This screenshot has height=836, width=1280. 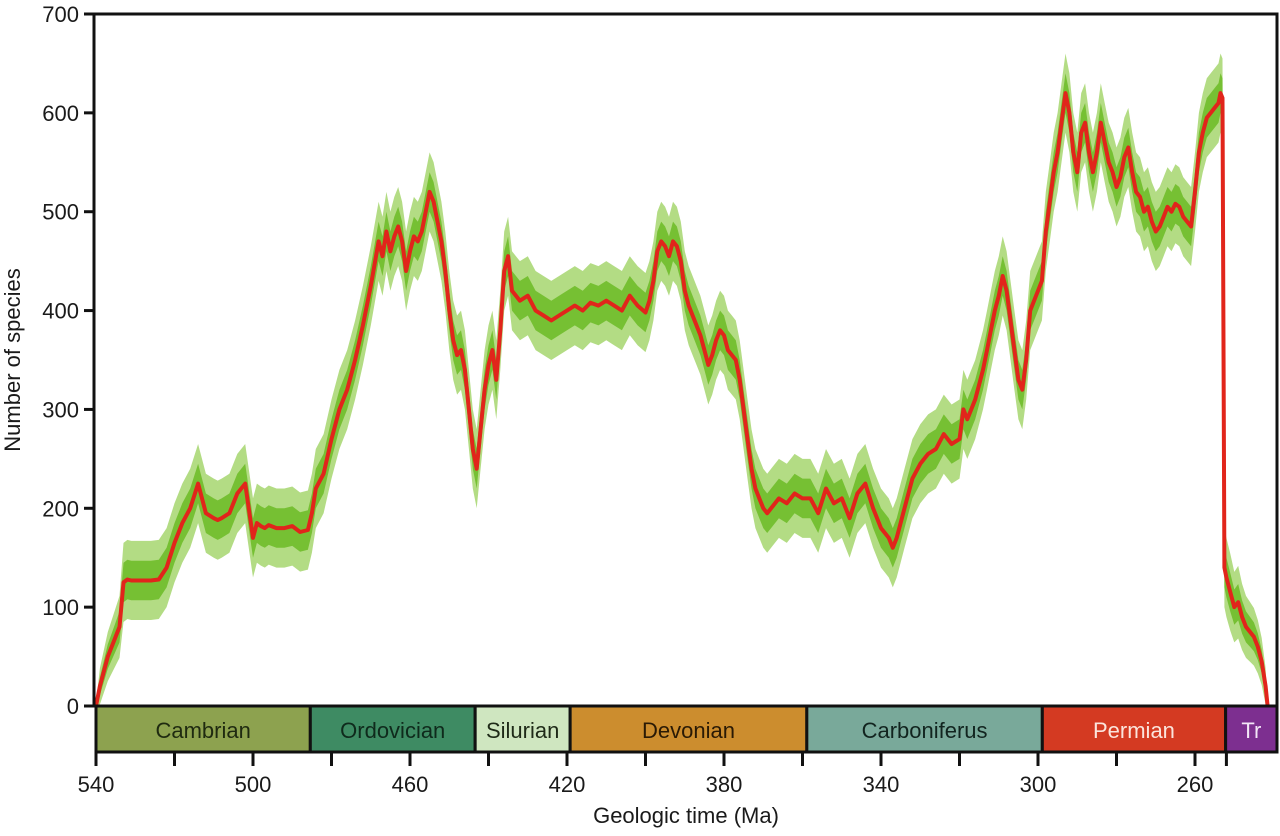 What do you see at coordinates (522, 730) in the screenshot?
I see `period-label: Silurian` at bounding box center [522, 730].